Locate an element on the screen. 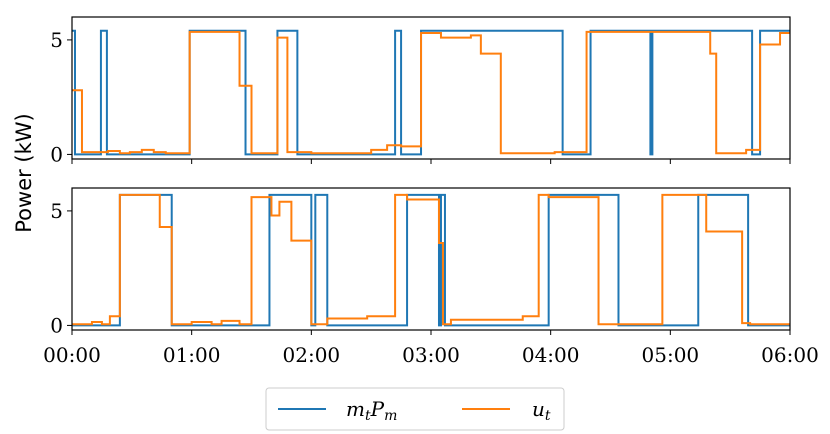 The height and width of the screenshot is (434, 830). y-axis-label: Power (kW) is located at coordinates (24, 172).